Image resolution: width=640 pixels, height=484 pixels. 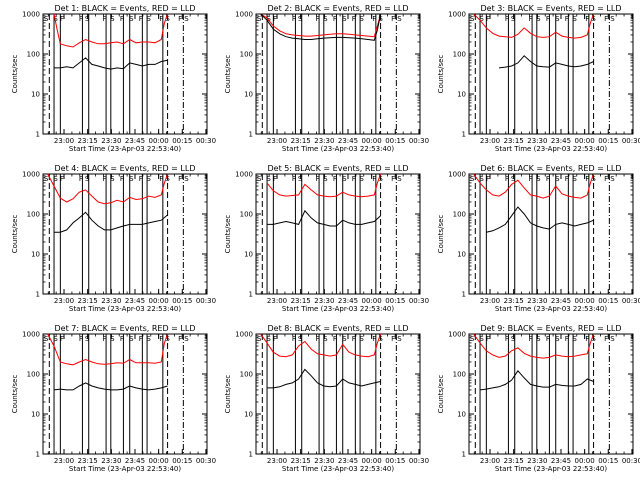 I want to click on panel-title: Det 2: BLACK = Events, RED = LLD, so click(x=338, y=8).